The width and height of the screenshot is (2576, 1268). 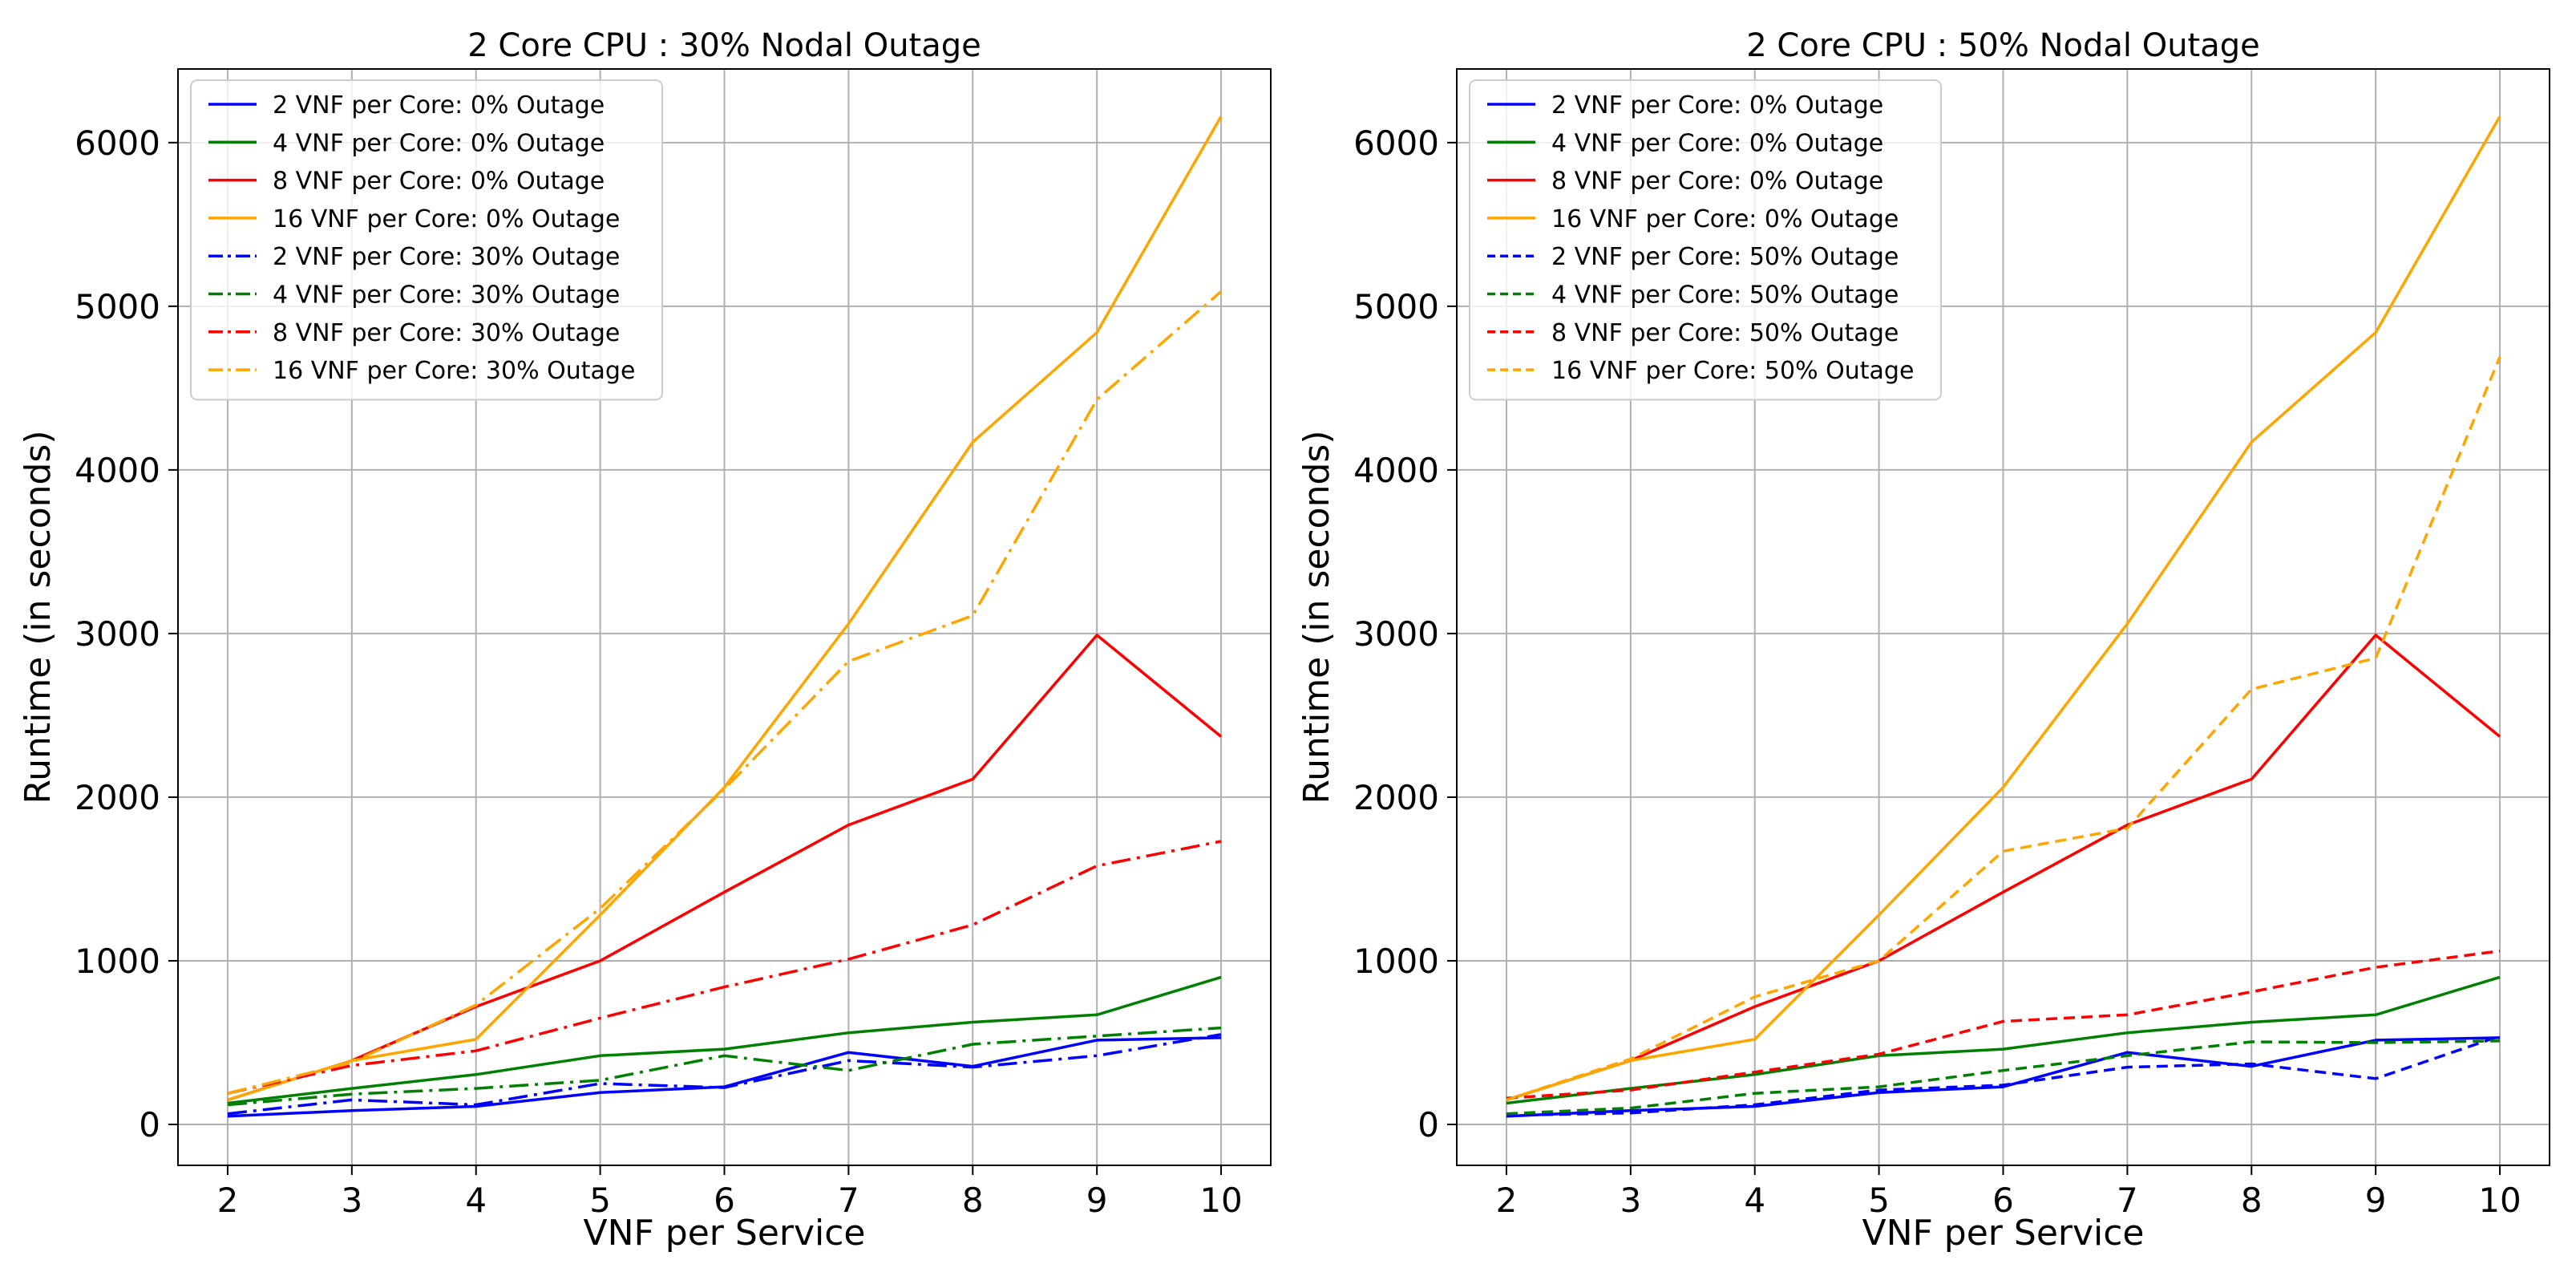 What do you see at coordinates (446, 333) in the screenshot?
I see `legend-label: 8 VNF per Core: 30% Outage` at bounding box center [446, 333].